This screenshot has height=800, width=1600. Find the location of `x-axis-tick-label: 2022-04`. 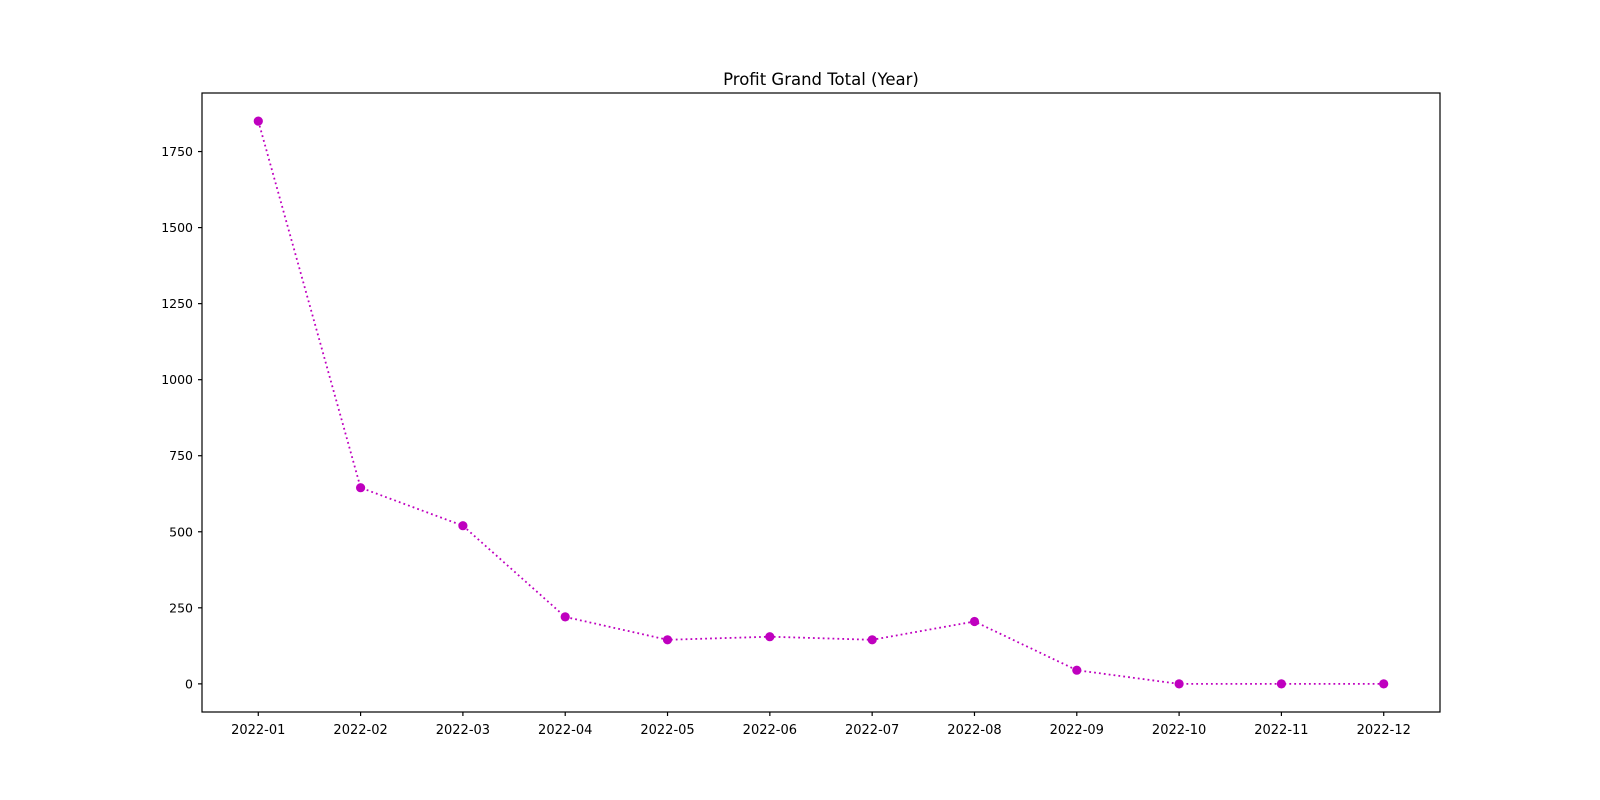

x-axis-tick-label: 2022-04 is located at coordinates (565, 730).